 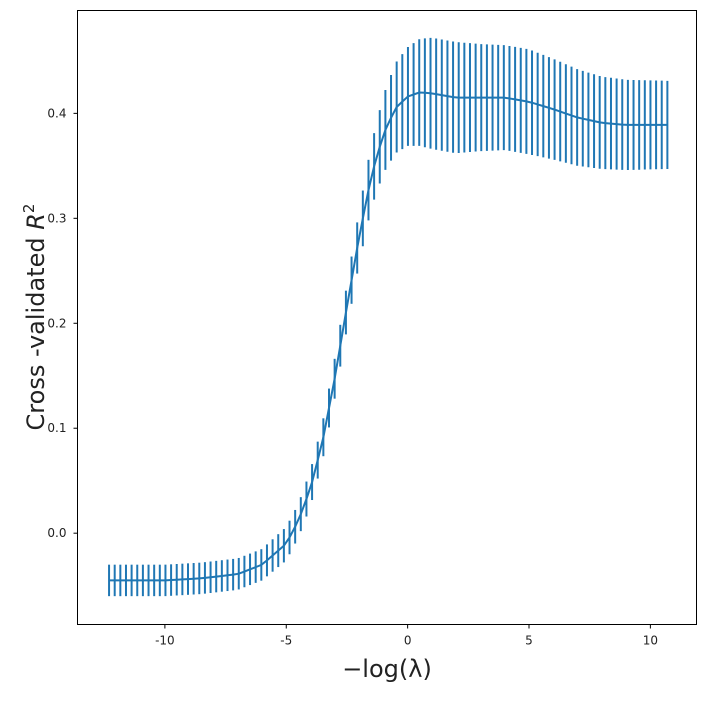 I want to click on y-axis-label: Cross -validated R2, so click(x=35, y=317).